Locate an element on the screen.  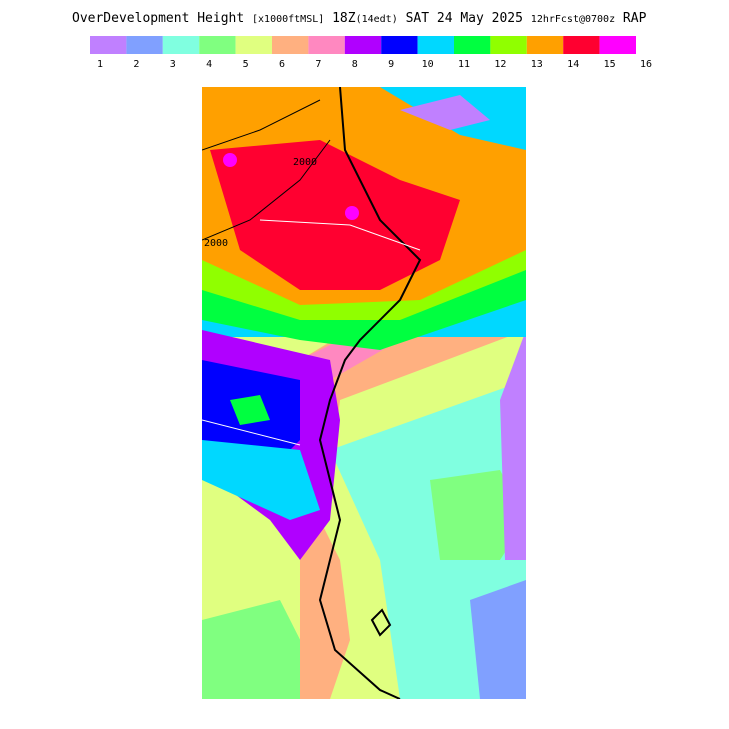
colorbar-label: 16 is located at coordinates (646, 64).